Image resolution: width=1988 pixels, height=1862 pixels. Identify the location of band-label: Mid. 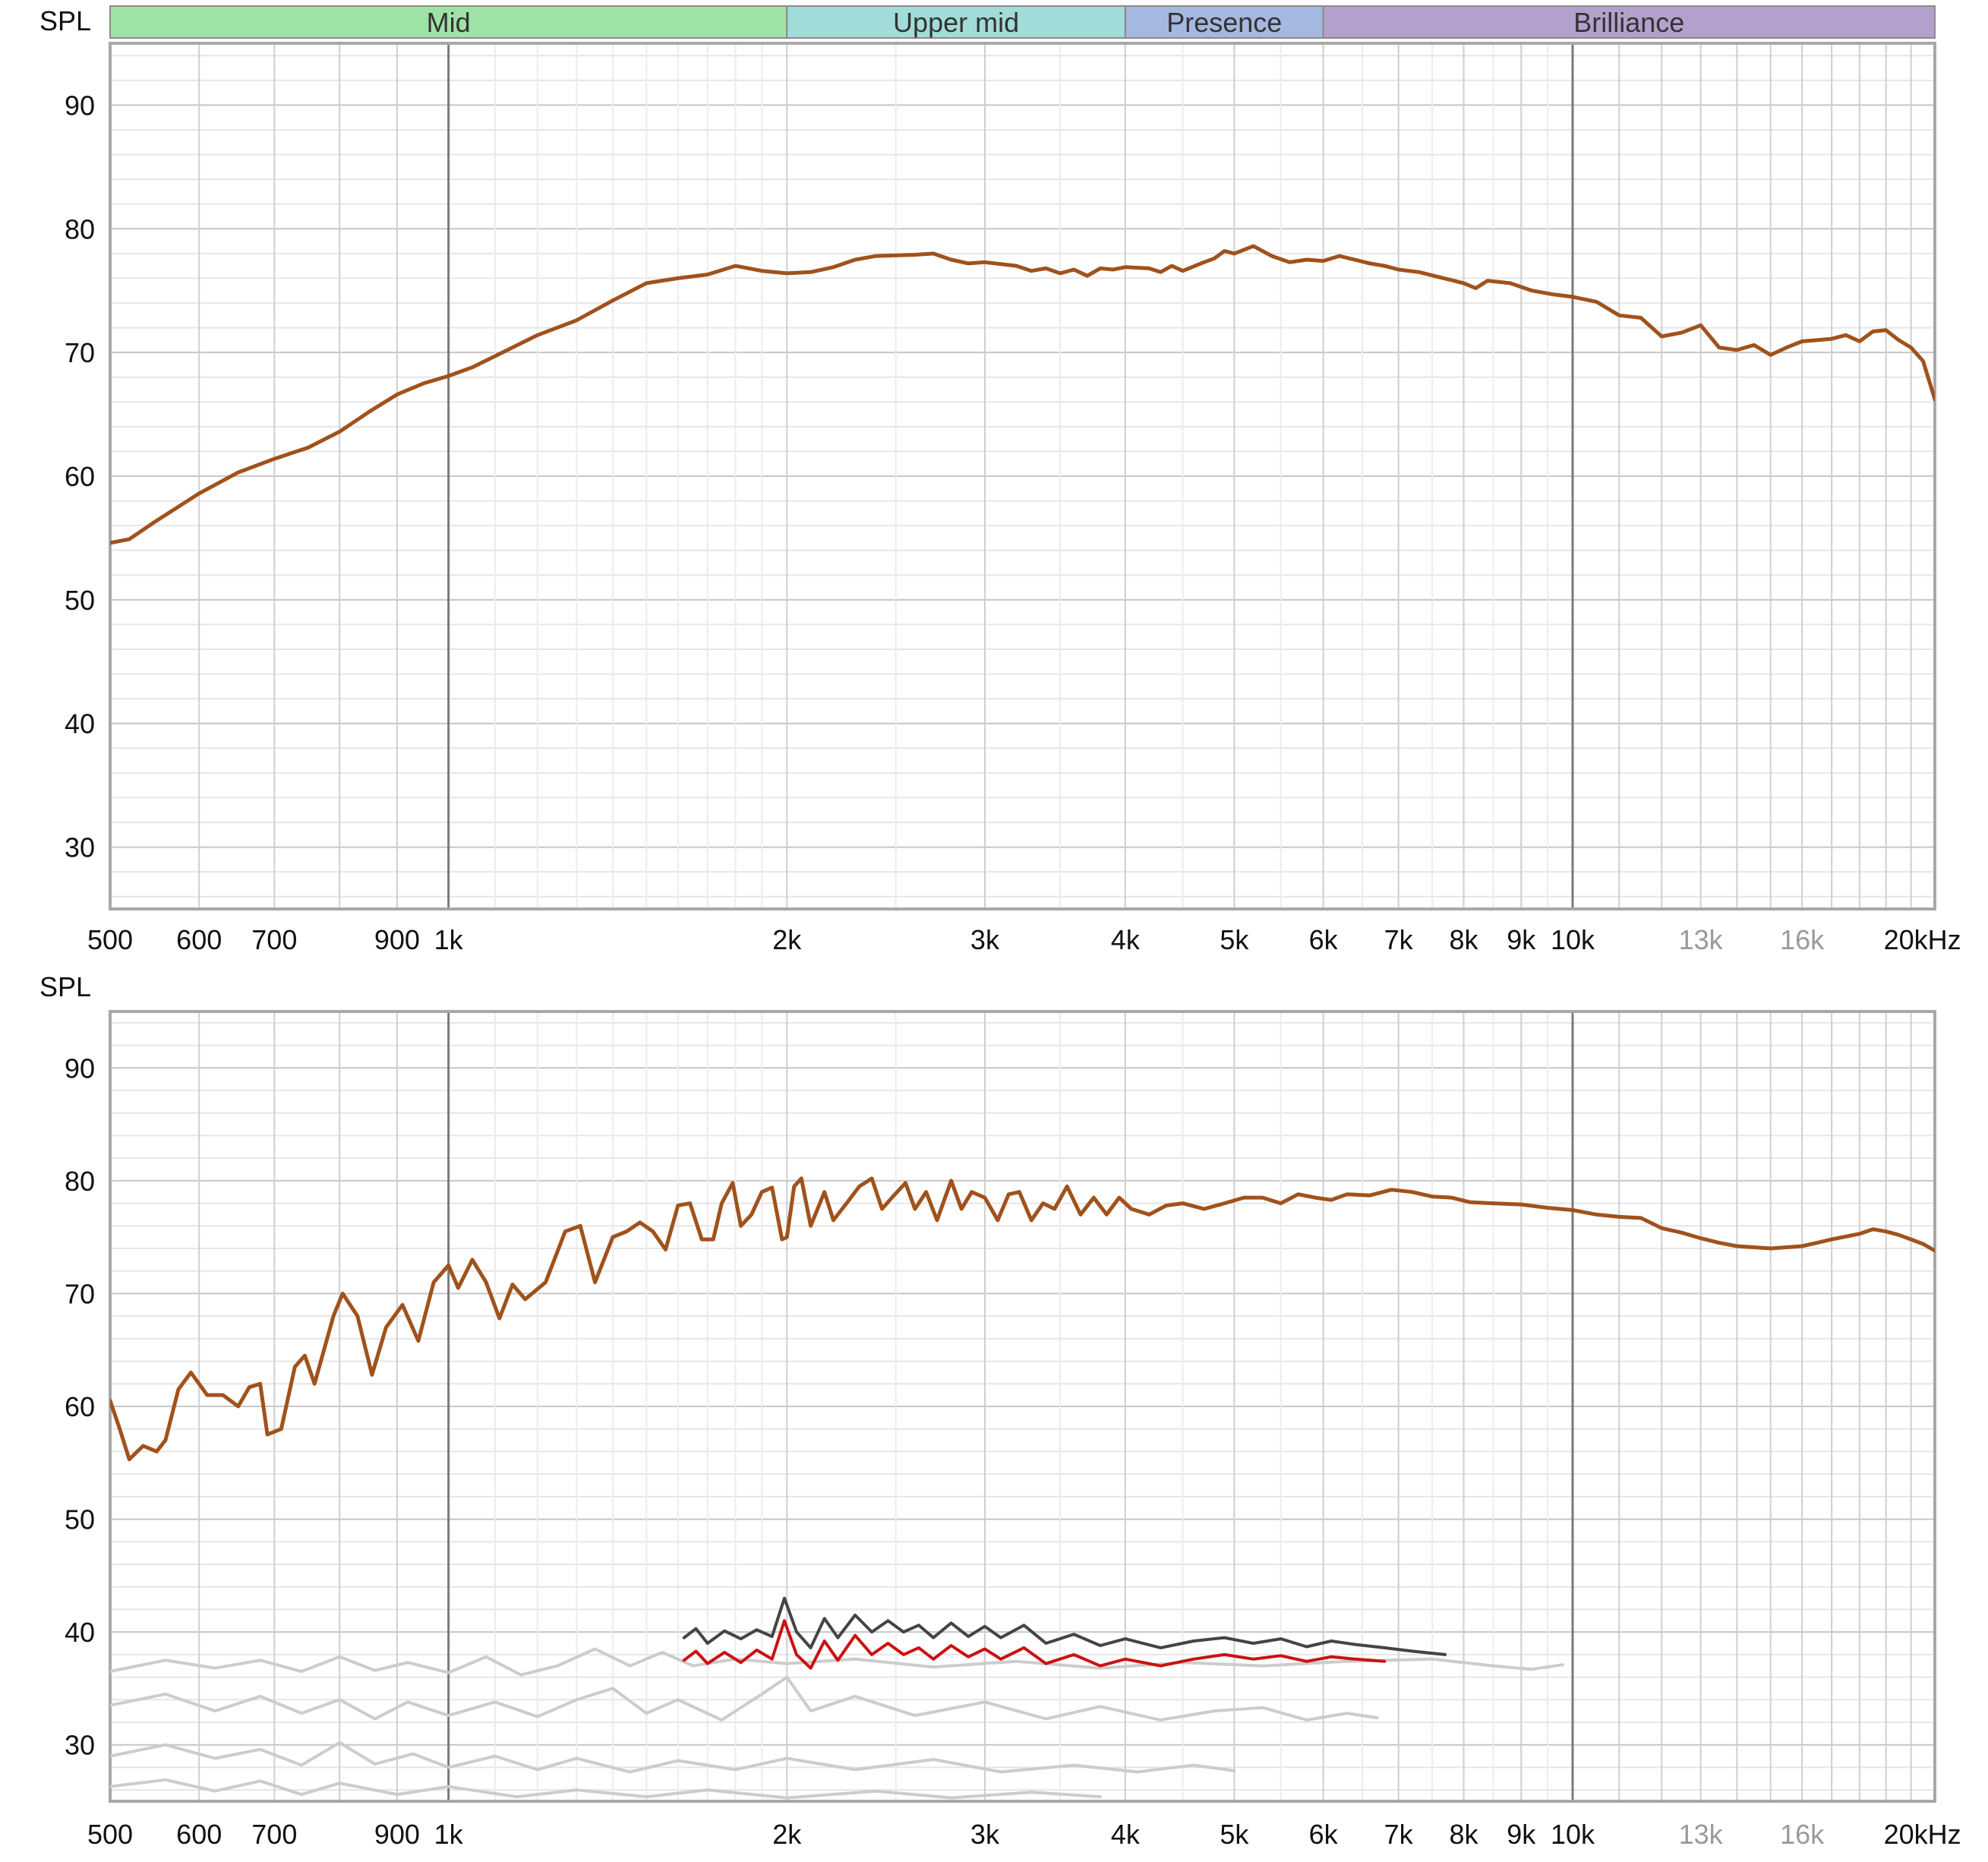
(449, 22).